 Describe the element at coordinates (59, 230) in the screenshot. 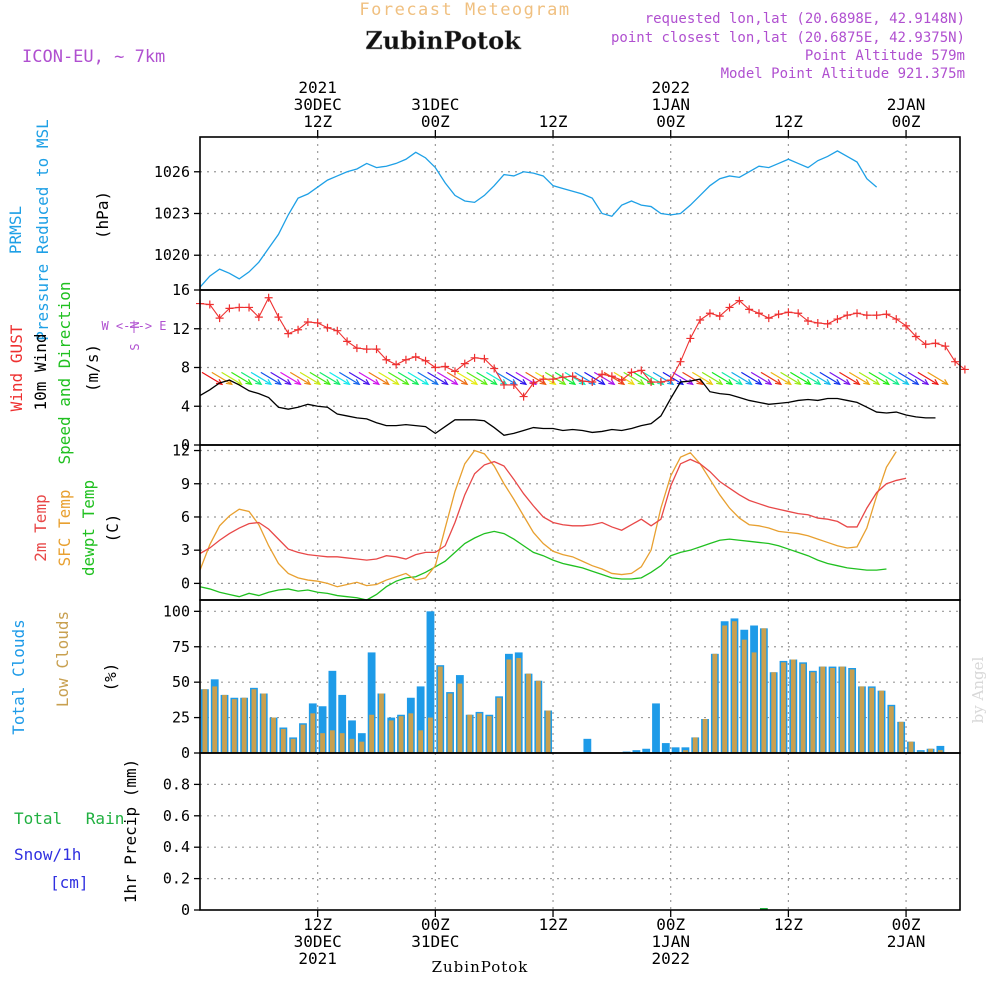

I see `pressure-labels: PRMSL Pressure Reduced to MSL (hPa)` at that location.